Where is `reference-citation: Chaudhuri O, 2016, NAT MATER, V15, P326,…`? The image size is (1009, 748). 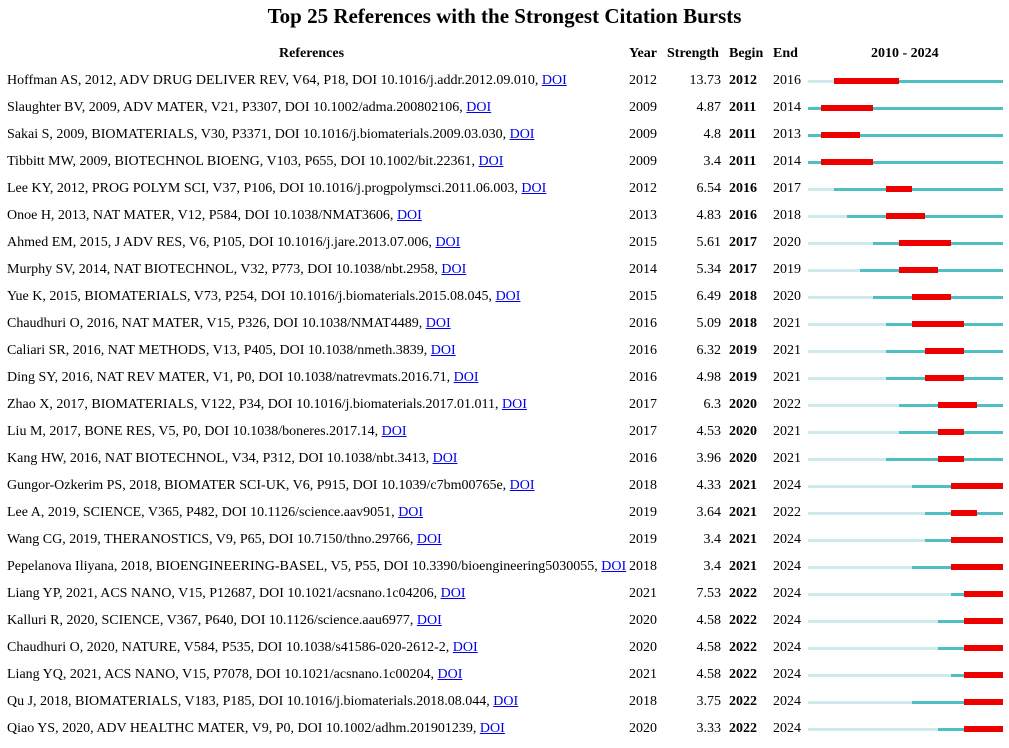
reference-citation: Chaudhuri O, 2016, NAT MATER, V15, P326,… is located at coordinates (216, 323).